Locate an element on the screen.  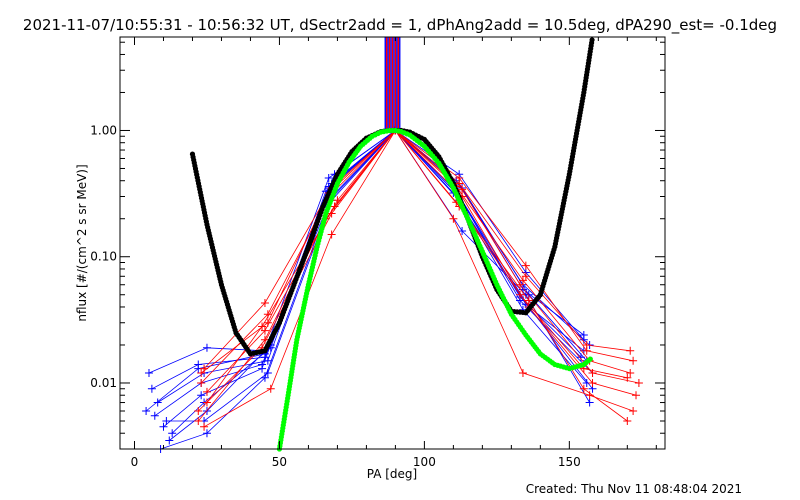
y-tick-label: 0.01 is located at coordinates (103, 383).